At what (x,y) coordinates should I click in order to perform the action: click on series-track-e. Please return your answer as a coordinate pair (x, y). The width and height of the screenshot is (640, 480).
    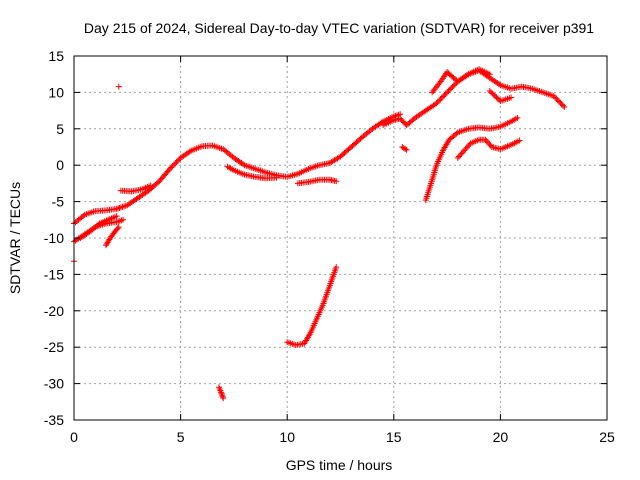
    Looking at the image, I should click on (135, 188).